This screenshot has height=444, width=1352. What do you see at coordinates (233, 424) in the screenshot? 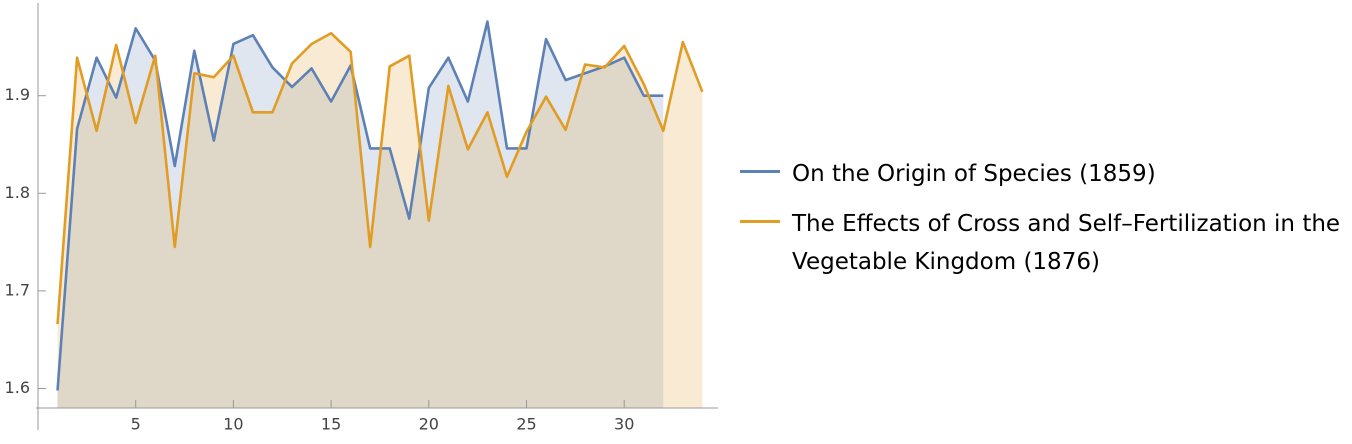
I see `x-tick-label: 10` at bounding box center [233, 424].